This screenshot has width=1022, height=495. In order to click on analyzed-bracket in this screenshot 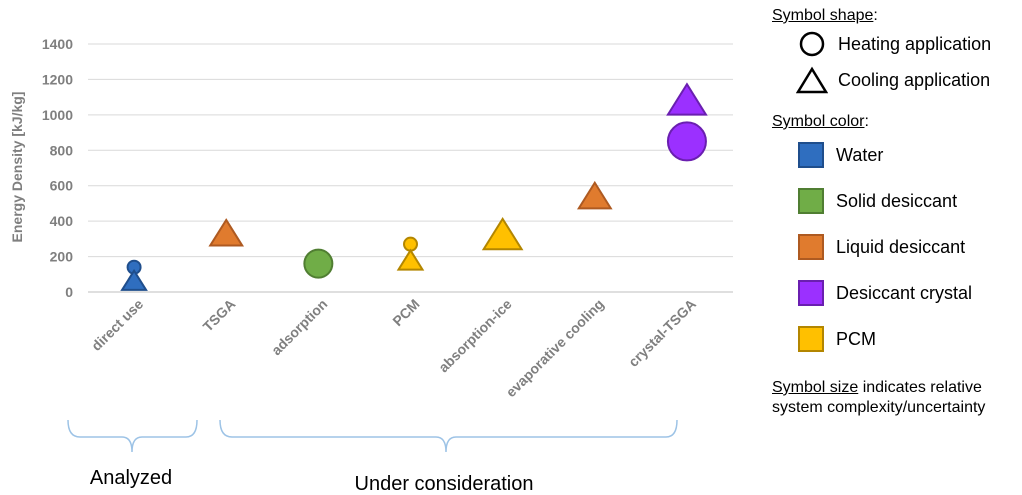, I will do `click(132, 436)`.